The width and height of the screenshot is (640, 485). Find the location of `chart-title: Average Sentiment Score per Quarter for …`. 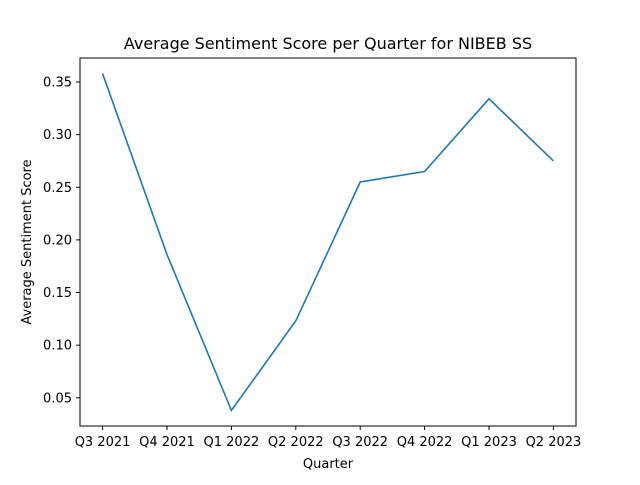

chart-title: Average Sentiment Score per Quarter for … is located at coordinates (328, 43).